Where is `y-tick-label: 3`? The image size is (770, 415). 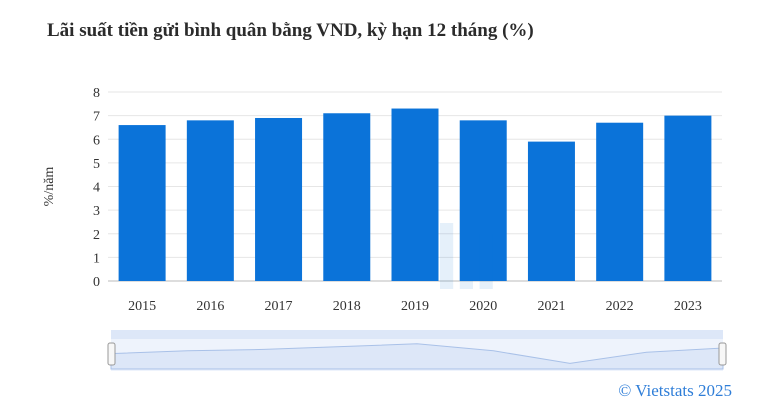 y-tick-label: 3 is located at coordinates (96, 211).